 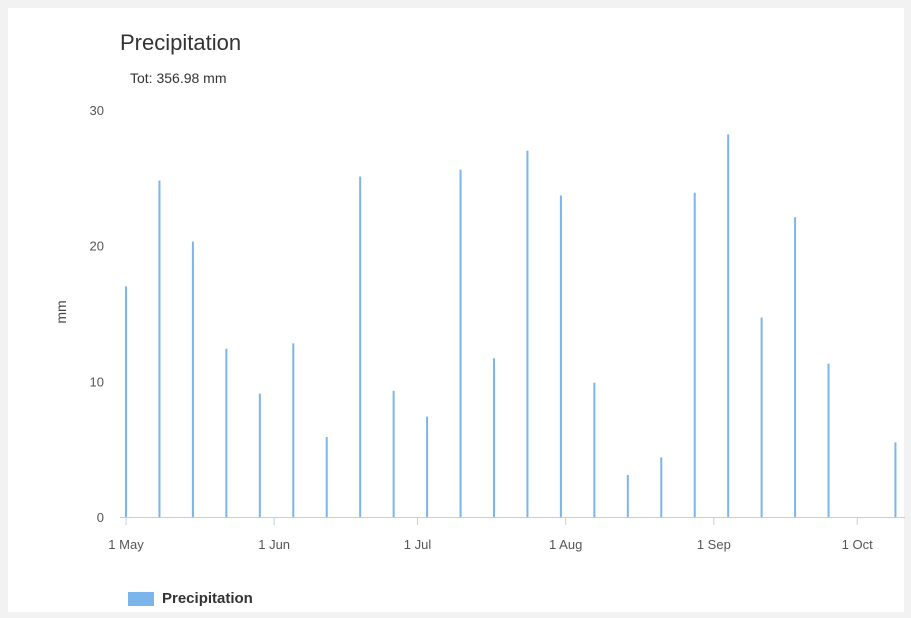 I want to click on y-axis-label: mm, so click(x=61, y=311).